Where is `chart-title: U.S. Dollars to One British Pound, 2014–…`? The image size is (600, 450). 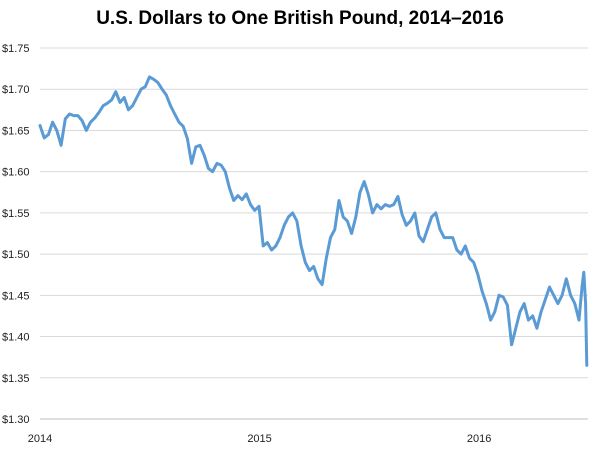
chart-title: U.S. Dollars to One British Pound, 2014–… is located at coordinates (300, 18).